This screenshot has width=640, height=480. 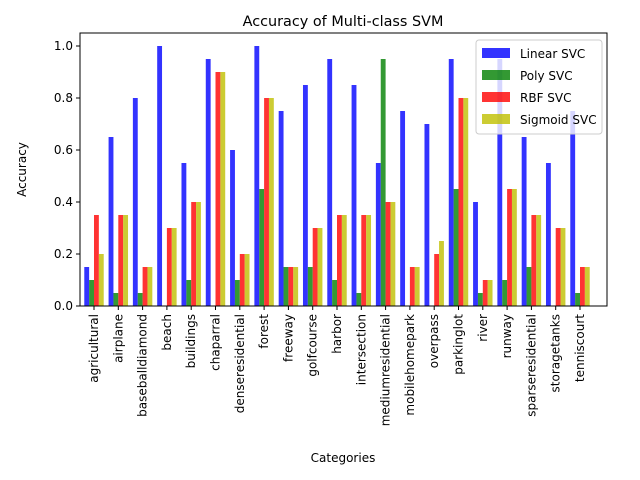 I want to click on y-axis: 0.0 0.2 0.4 0.6 0.8 1.0, so click(x=67, y=176).